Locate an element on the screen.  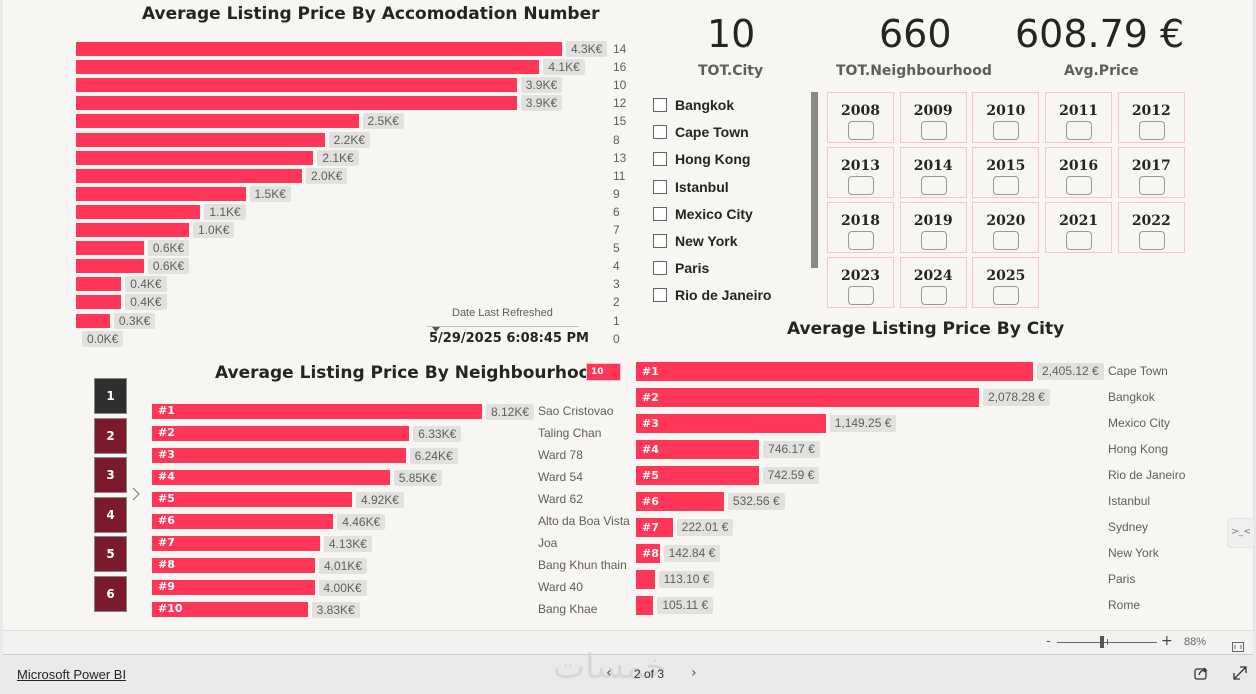
zoom-out-button: - is located at coordinates (1048, 641).